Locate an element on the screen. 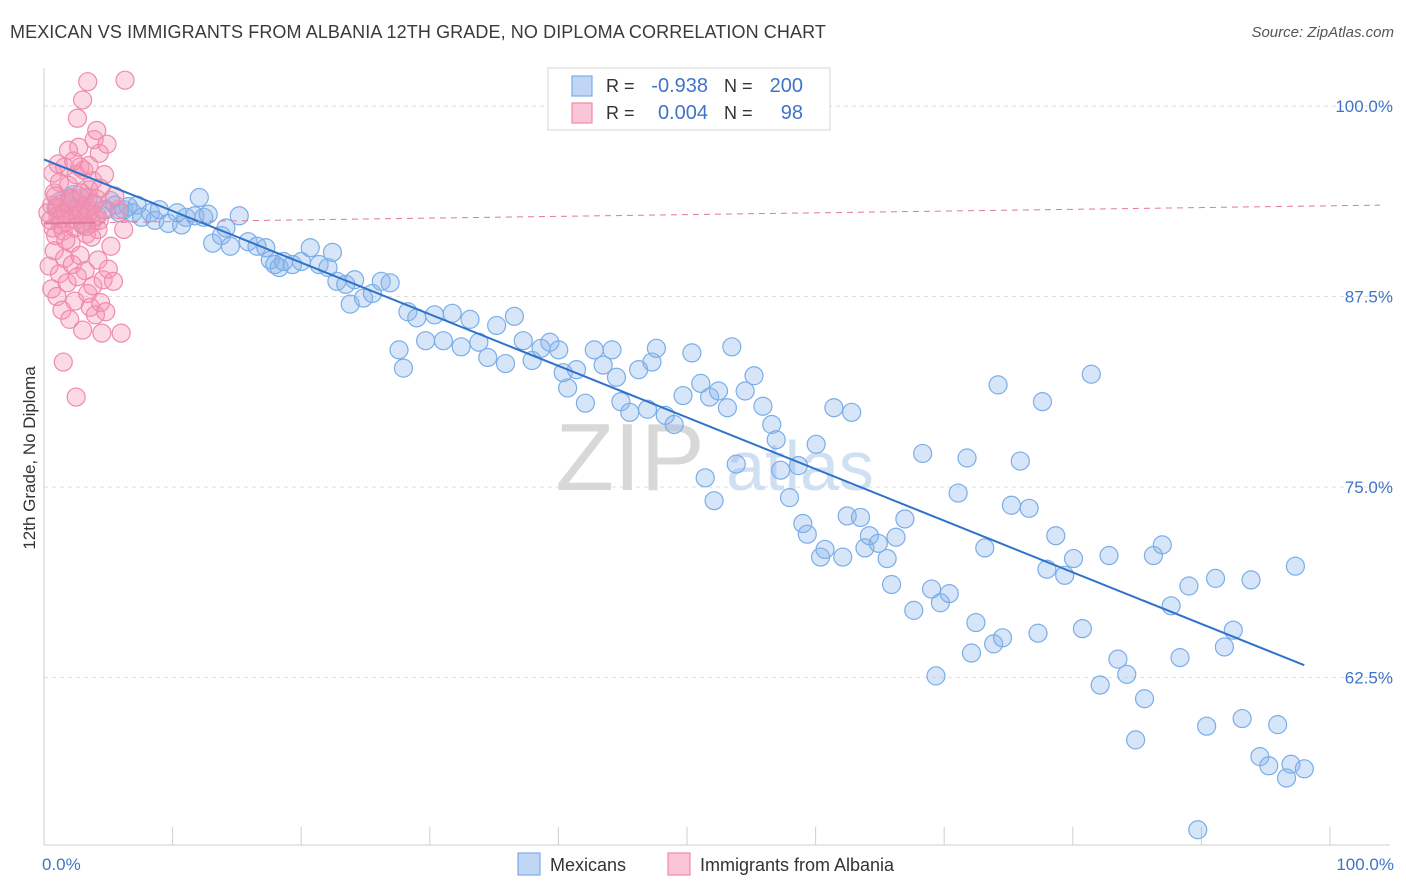  watermark-atlas: atlas is located at coordinates (800, 466).